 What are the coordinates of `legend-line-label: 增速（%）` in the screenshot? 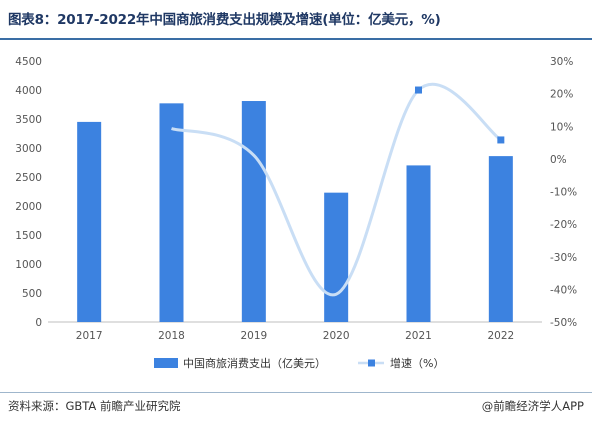 It's located at (417, 363).